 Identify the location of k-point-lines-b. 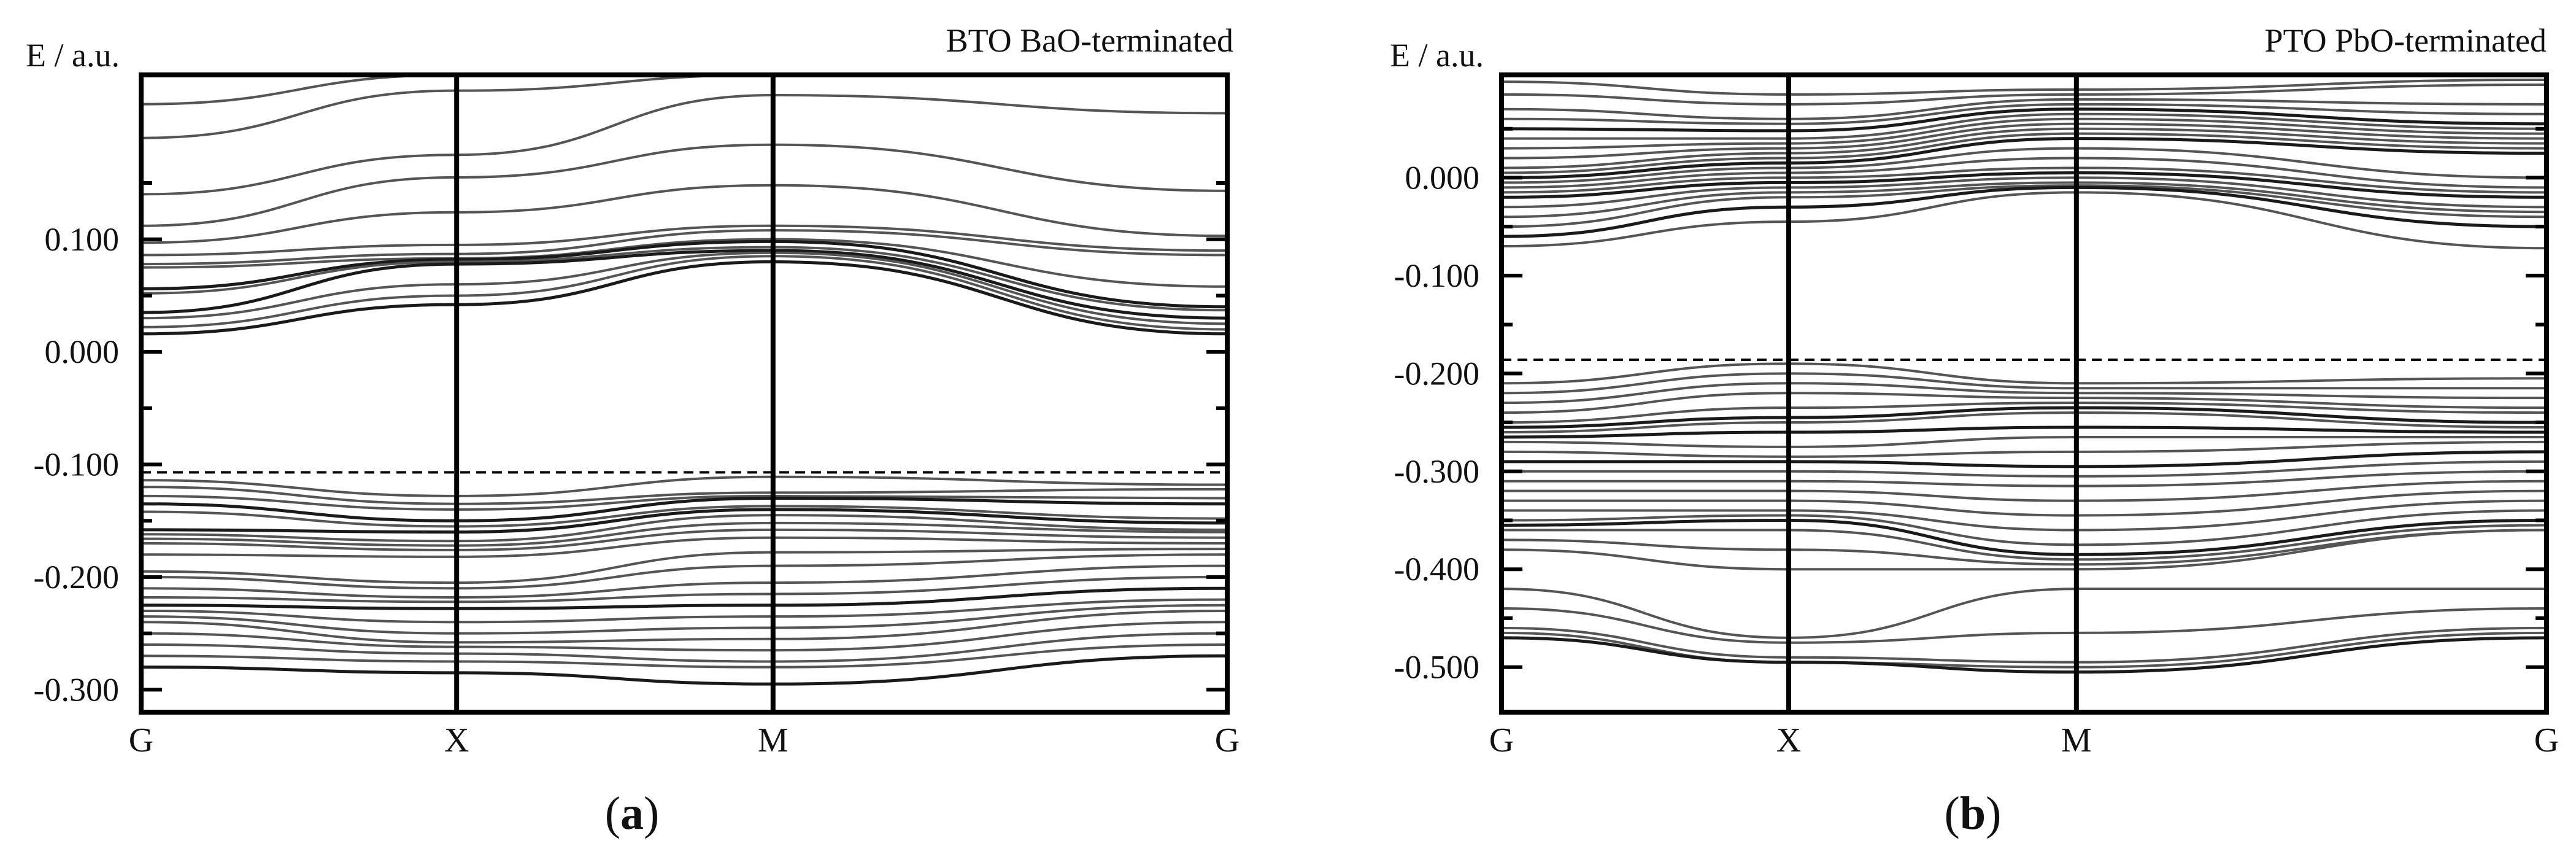
(1932, 393).